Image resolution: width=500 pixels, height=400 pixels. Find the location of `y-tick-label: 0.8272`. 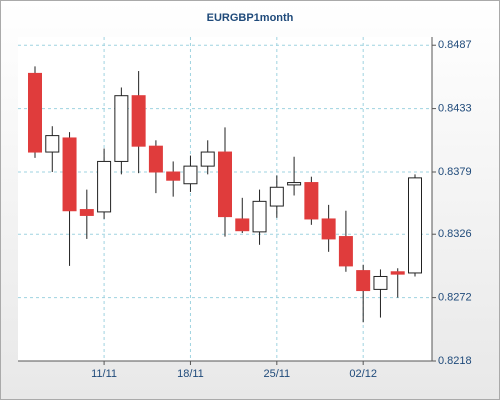

y-tick-label: 0.8272 is located at coordinates (455, 298).